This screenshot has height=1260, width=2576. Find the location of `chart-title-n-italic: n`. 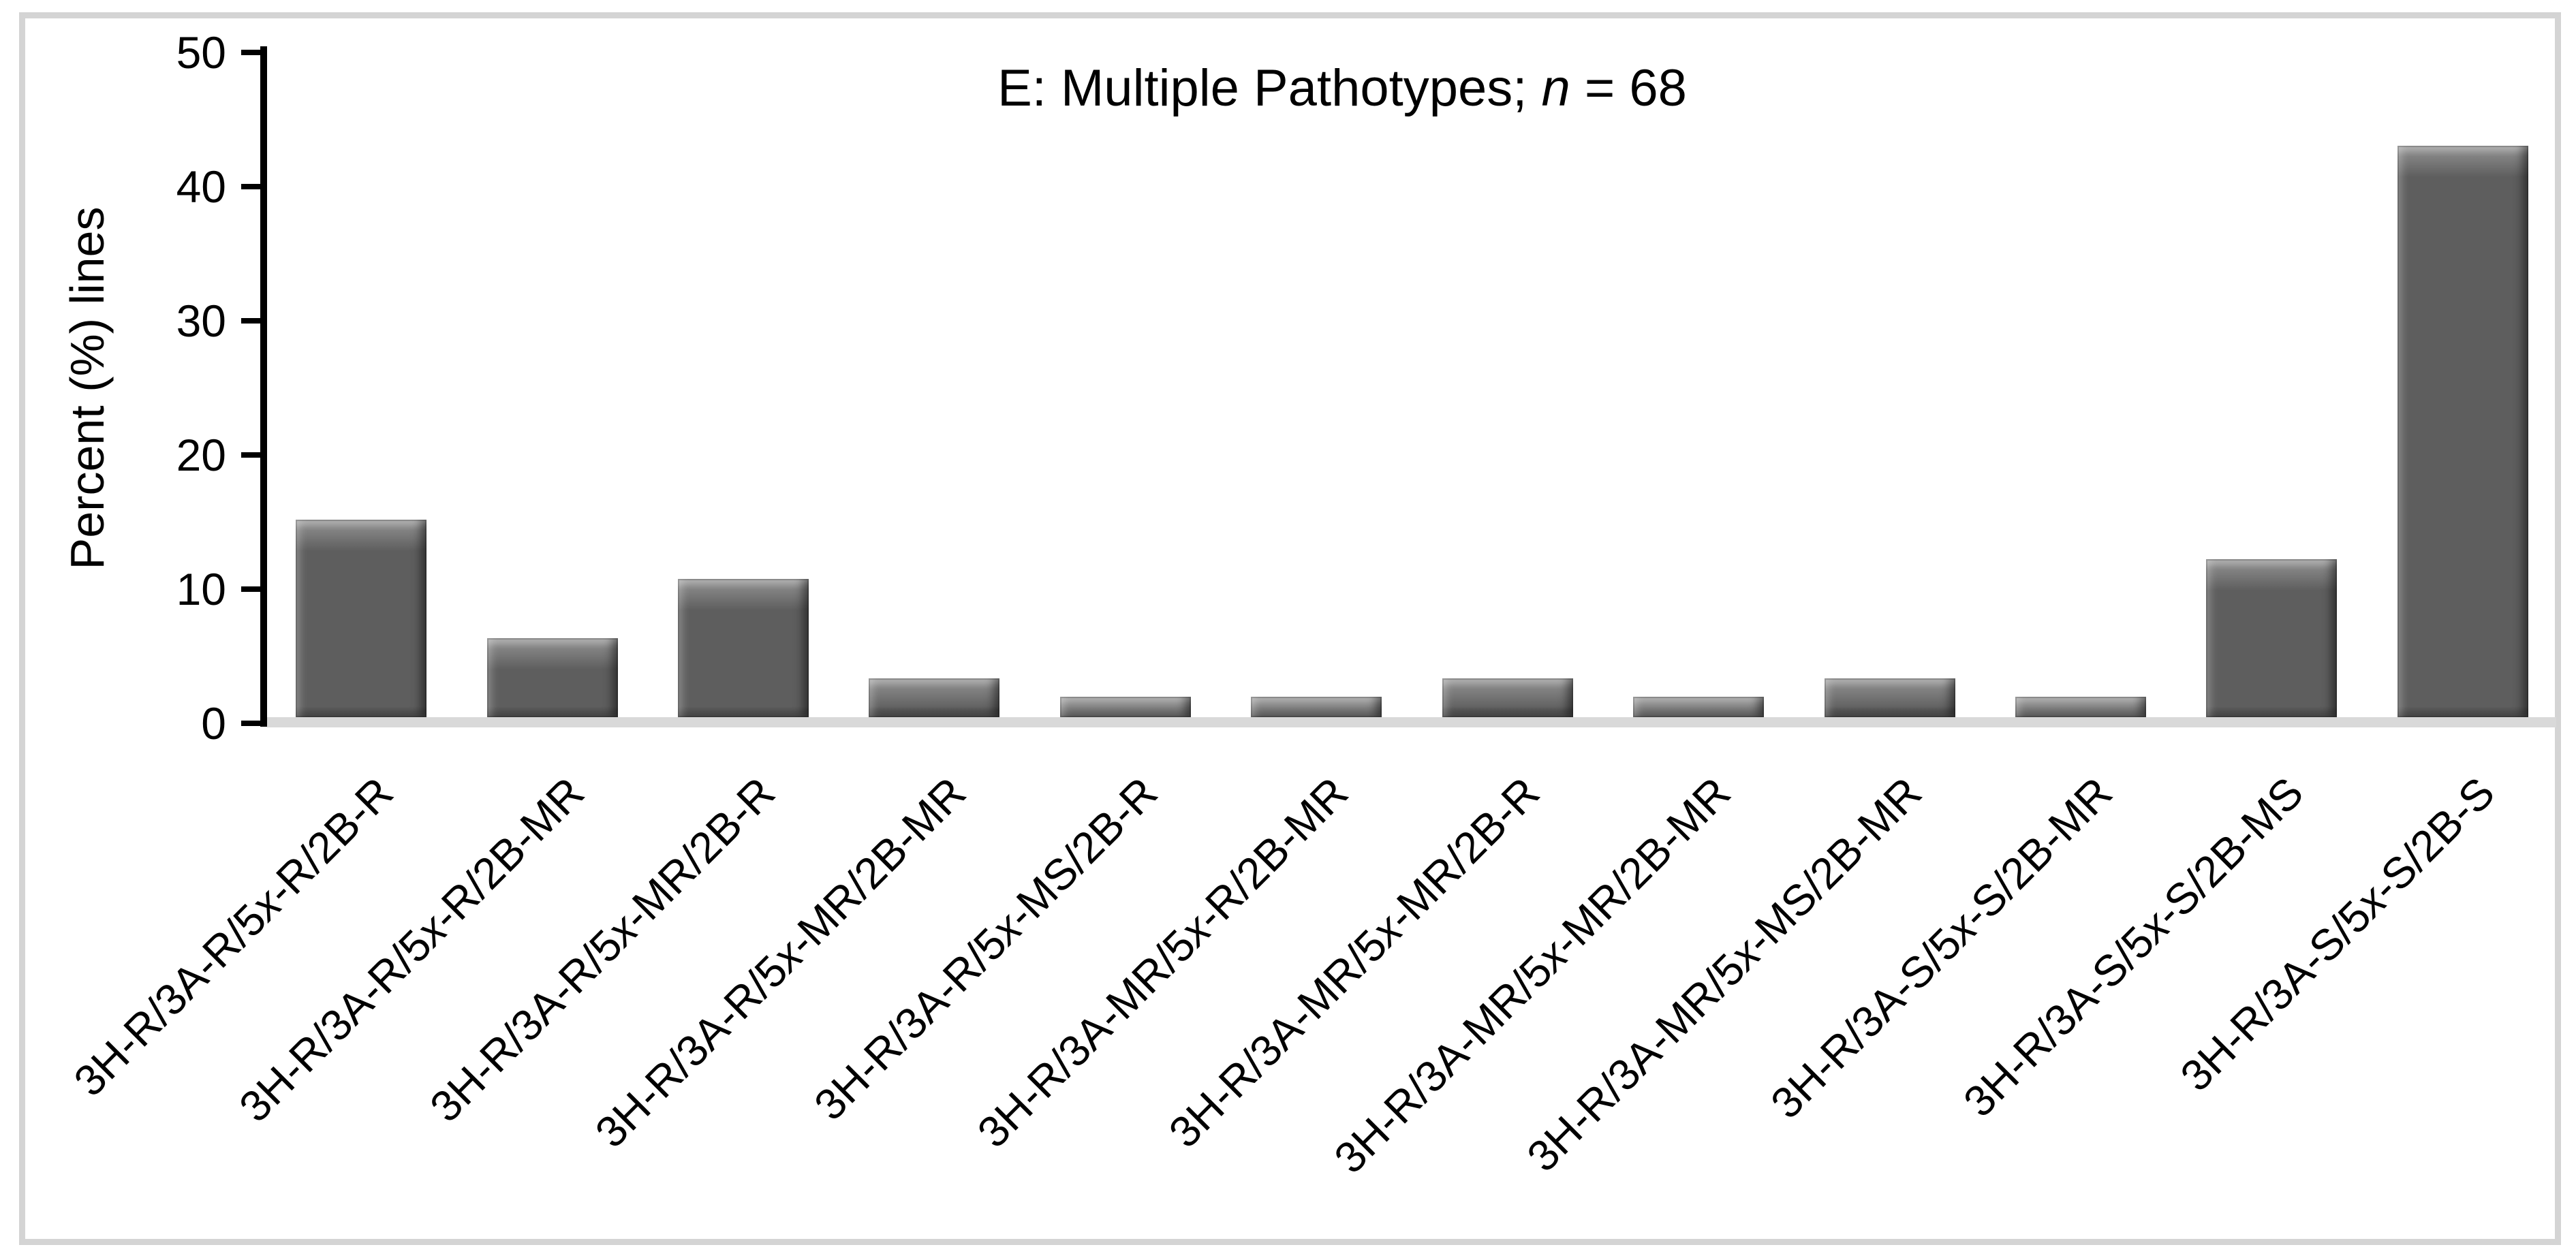

chart-title-n-italic: n is located at coordinates (1555, 88).